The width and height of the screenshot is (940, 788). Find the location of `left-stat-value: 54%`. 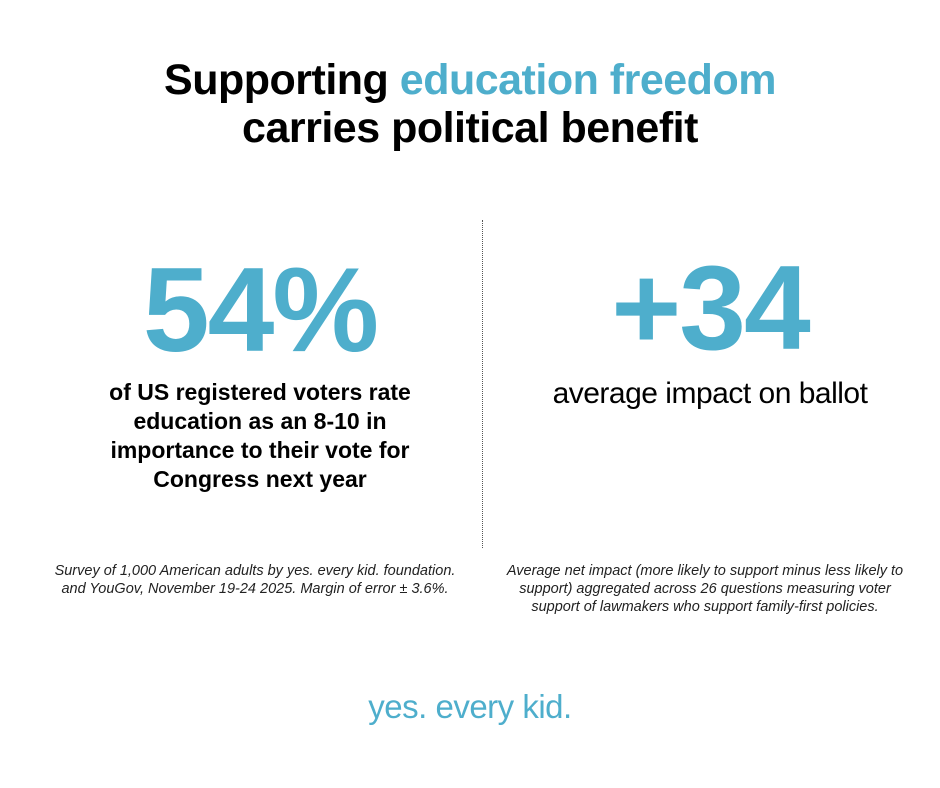

left-stat-value: 54% is located at coordinates (260, 310).